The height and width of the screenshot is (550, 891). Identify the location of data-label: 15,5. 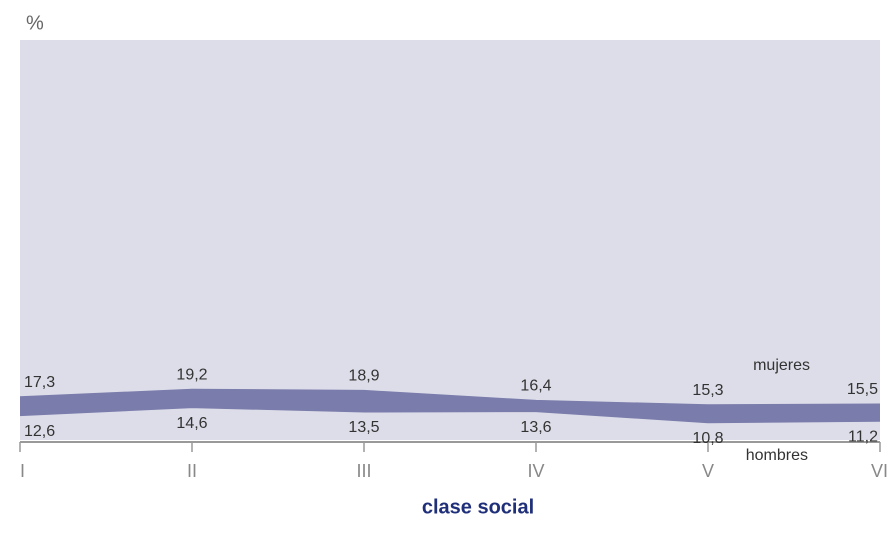
(862, 389).